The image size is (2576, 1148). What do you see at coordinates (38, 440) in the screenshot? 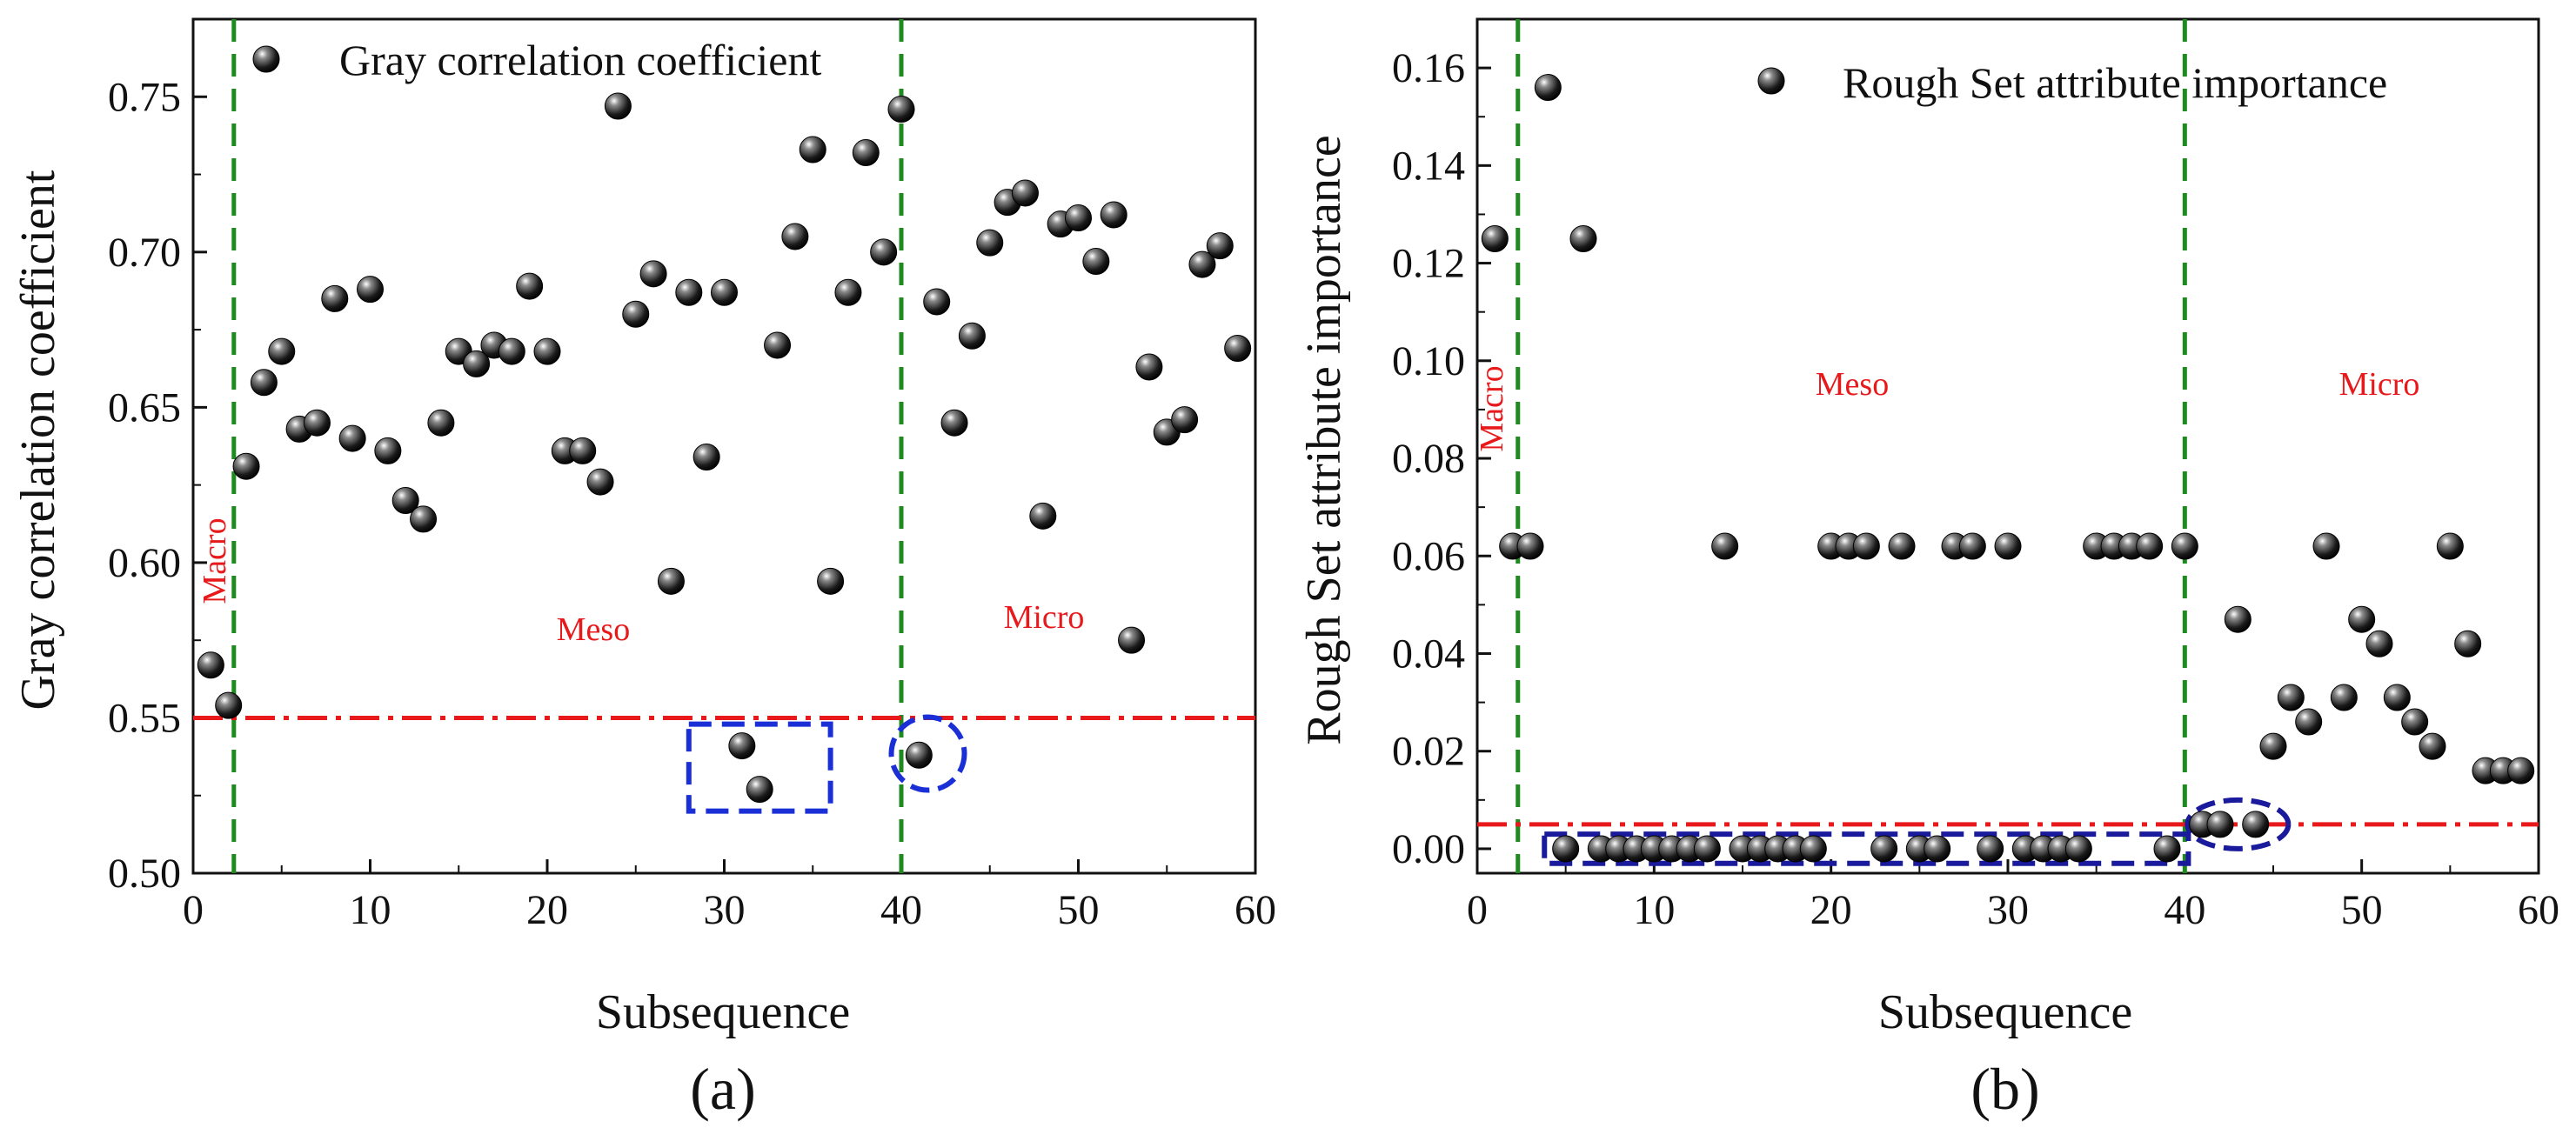
I see `panel-a-ylabel: Gray correlation coefficient` at bounding box center [38, 440].